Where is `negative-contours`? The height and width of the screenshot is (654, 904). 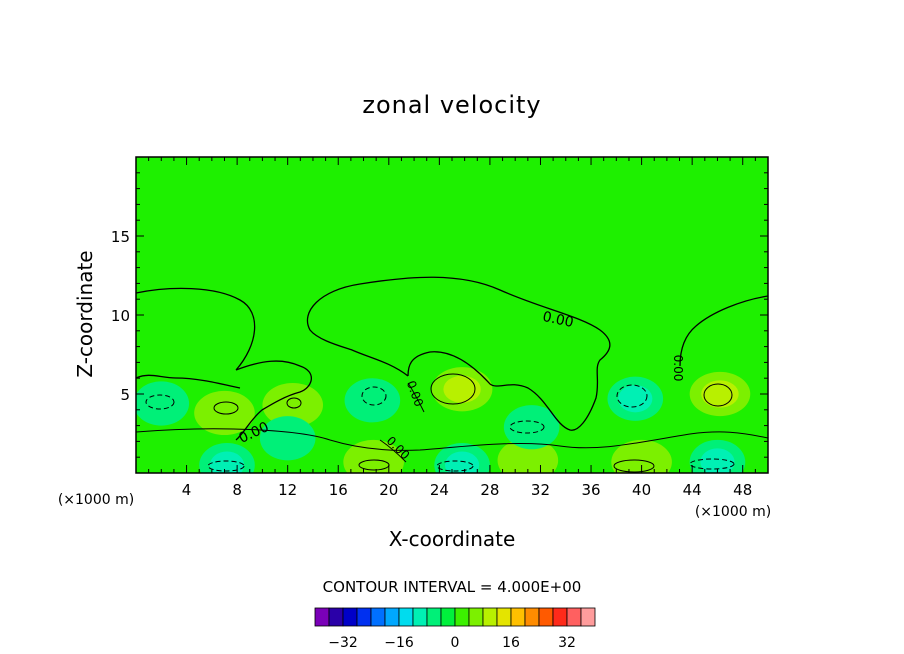
negative-contours is located at coordinates (440, 428).